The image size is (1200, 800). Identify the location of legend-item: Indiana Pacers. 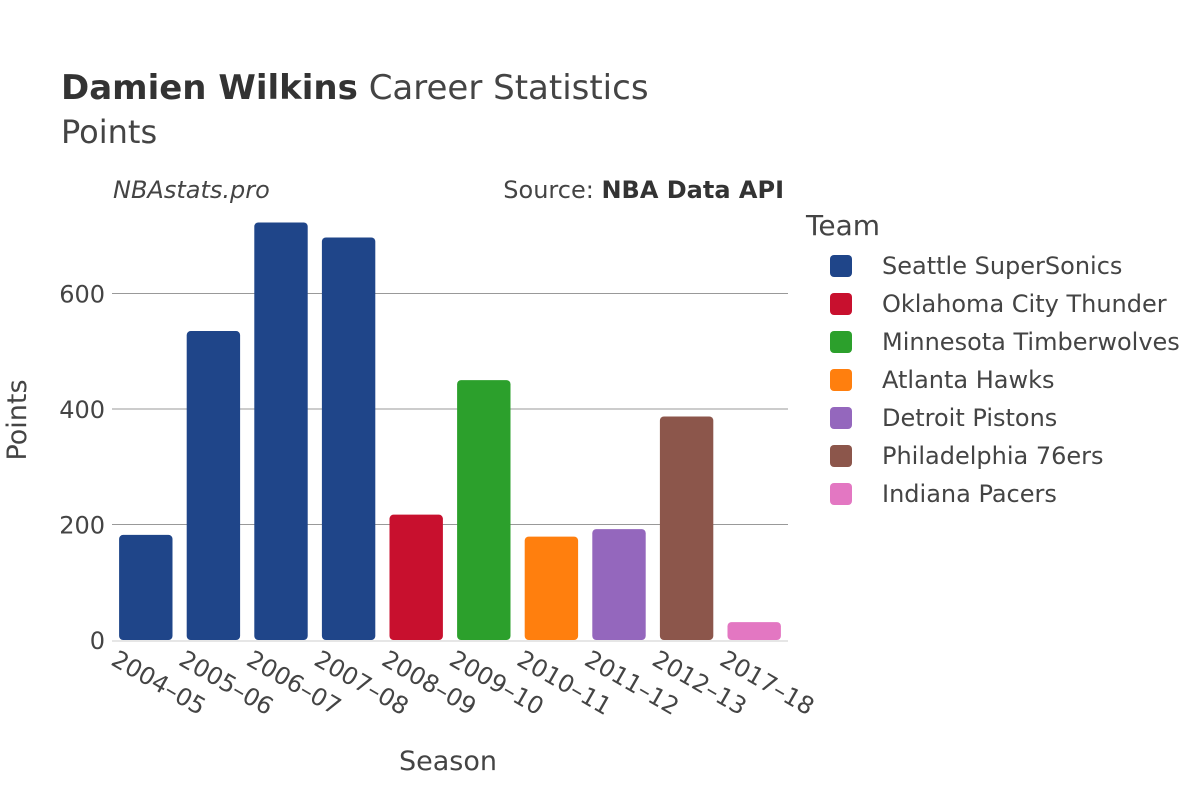
(931, 495).